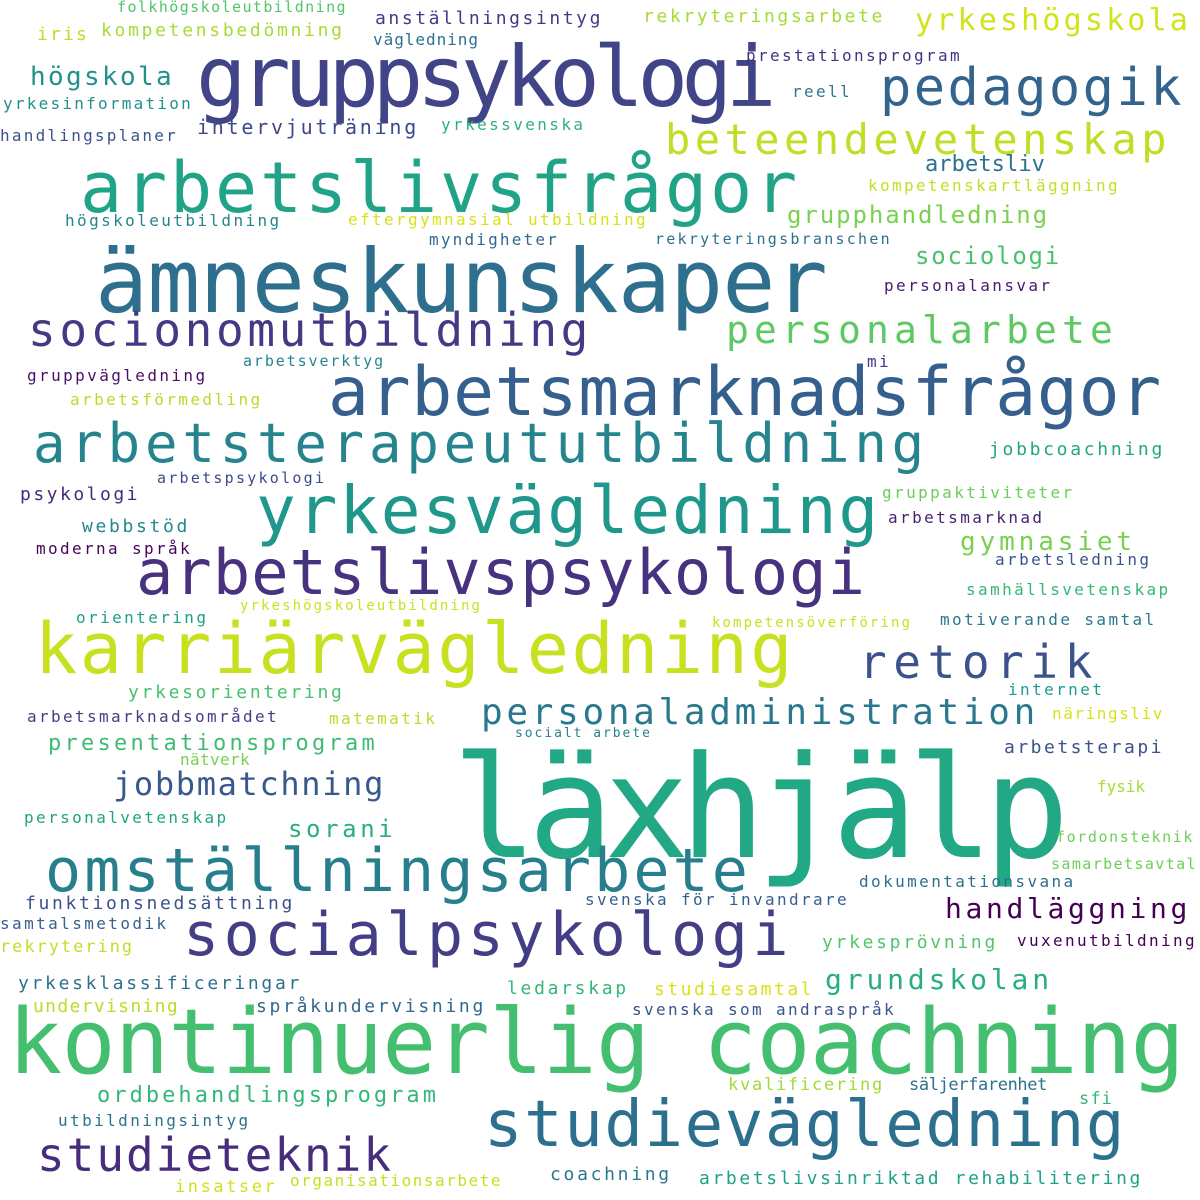 The height and width of the screenshot is (1200, 1200). Describe the element at coordinates (994, 185) in the screenshot. I see `word-kompetenskartlaggning: kompetenskartläggning` at that location.